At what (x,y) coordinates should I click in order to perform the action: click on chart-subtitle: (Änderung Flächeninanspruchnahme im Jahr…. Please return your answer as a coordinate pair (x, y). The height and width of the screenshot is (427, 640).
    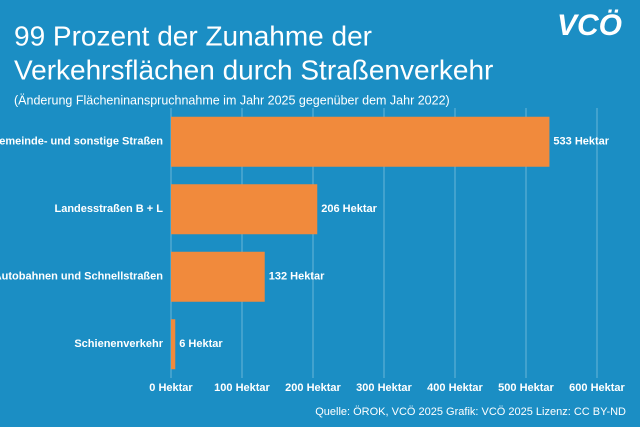
    Looking at the image, I should click on (232, 100).